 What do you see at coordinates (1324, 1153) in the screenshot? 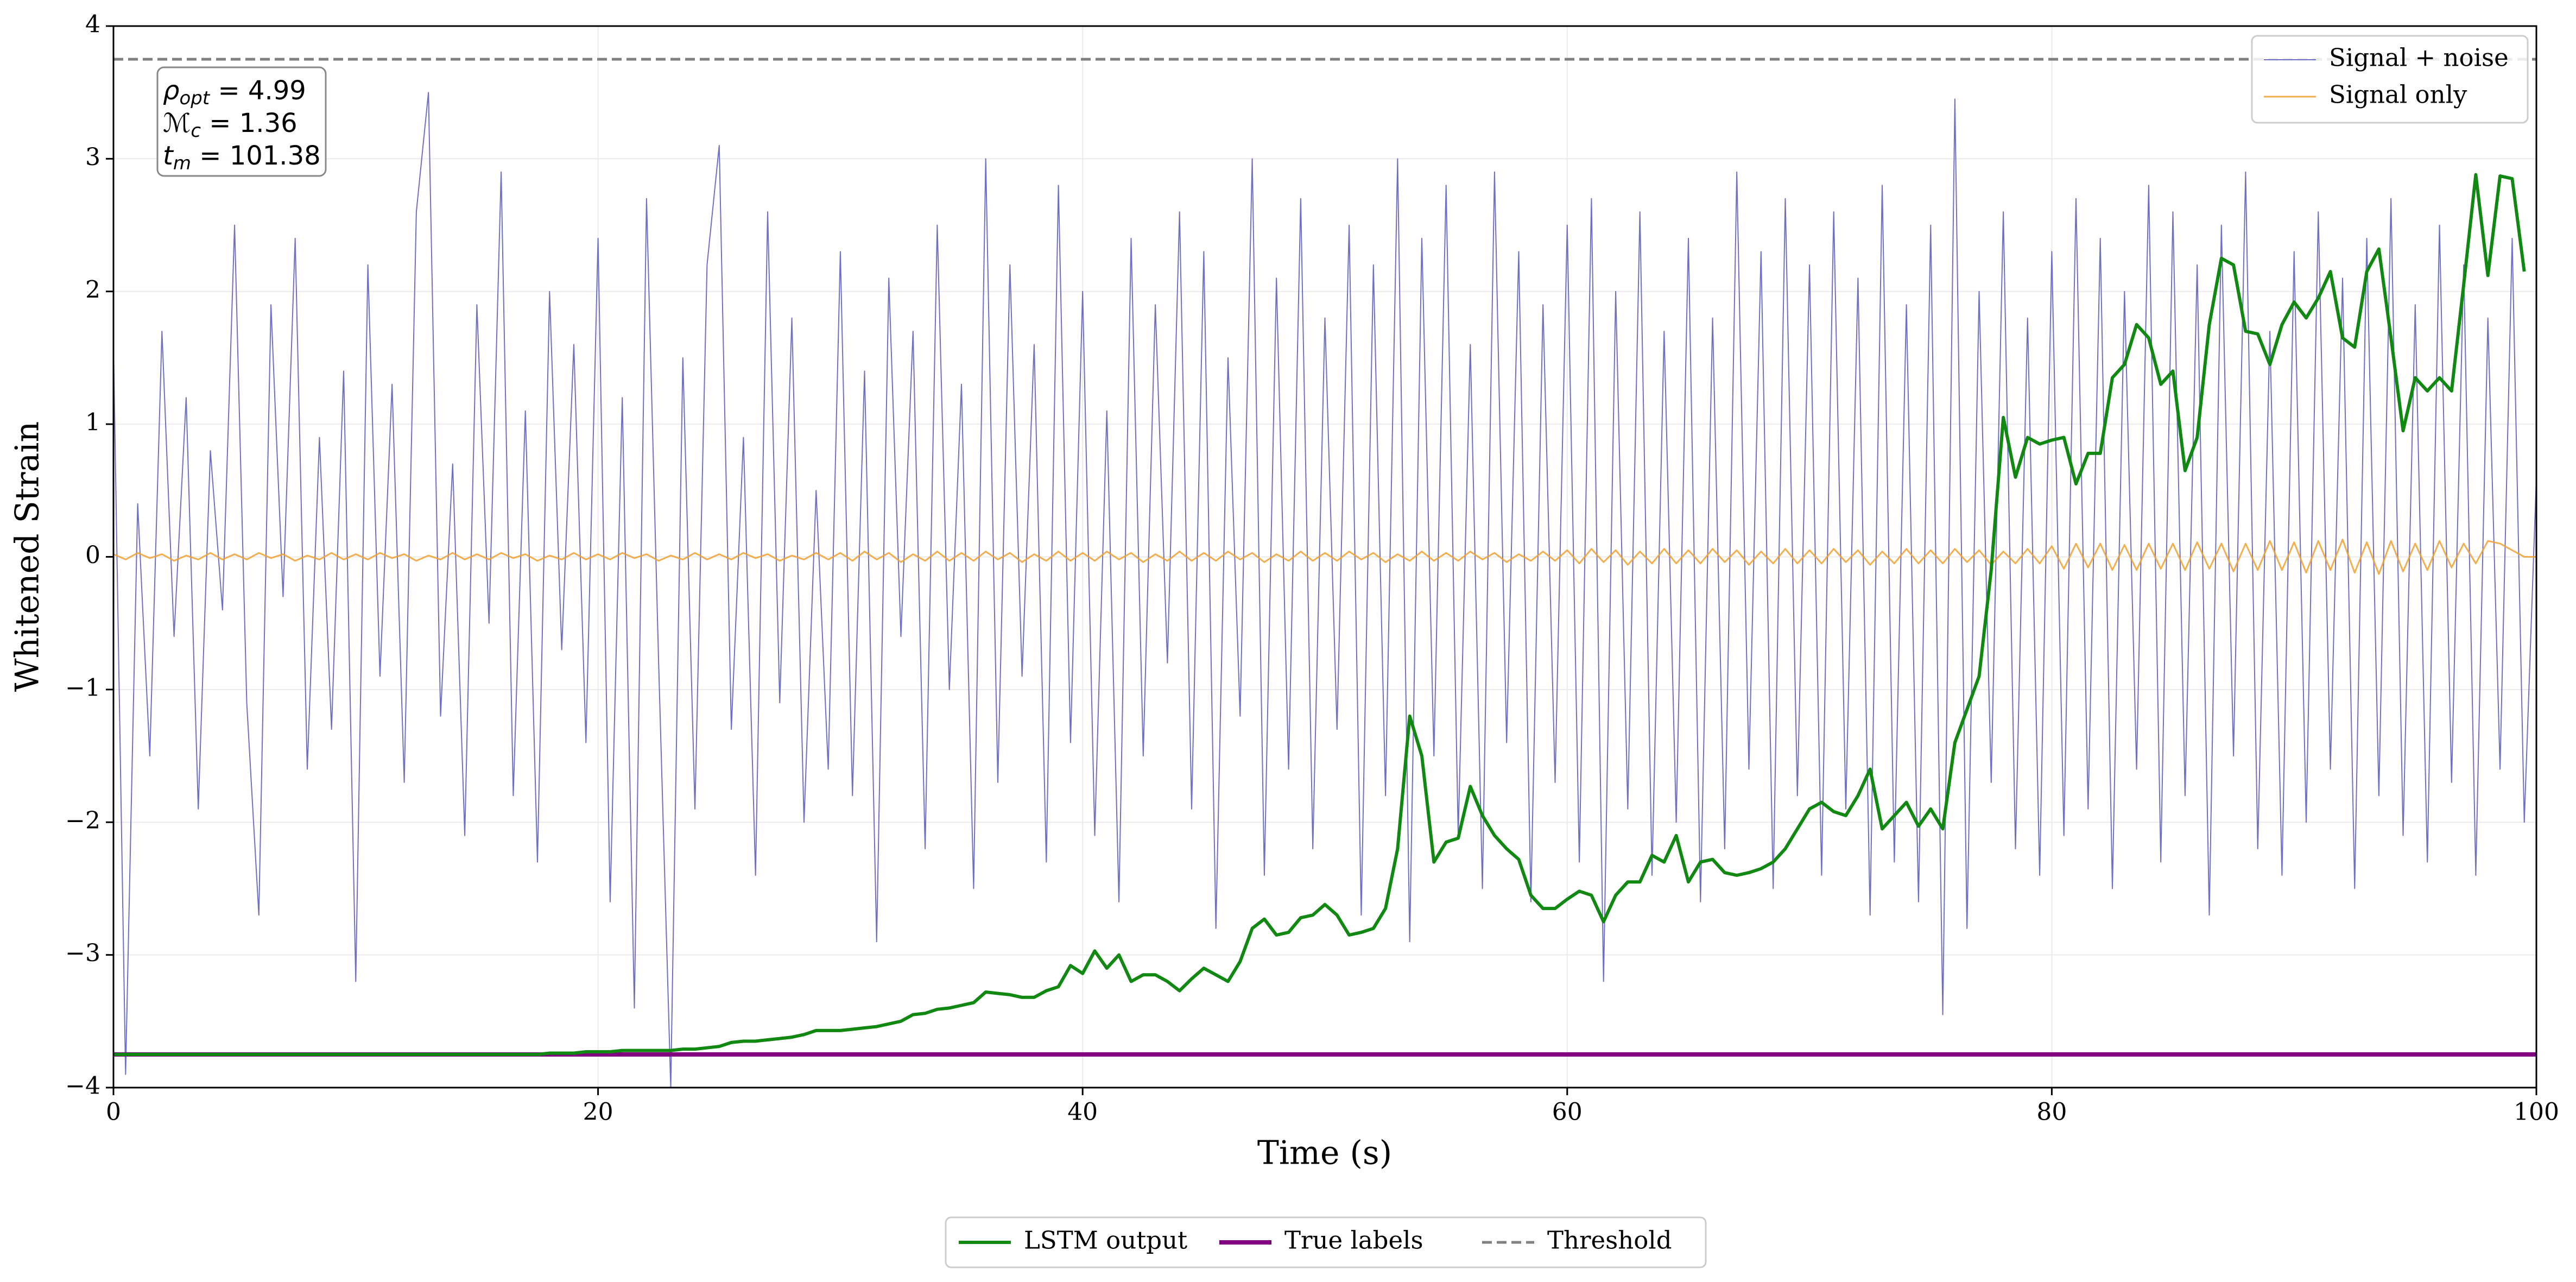
I see `x-axis-label: Time (s)` at bounding box center [1324, 1153].